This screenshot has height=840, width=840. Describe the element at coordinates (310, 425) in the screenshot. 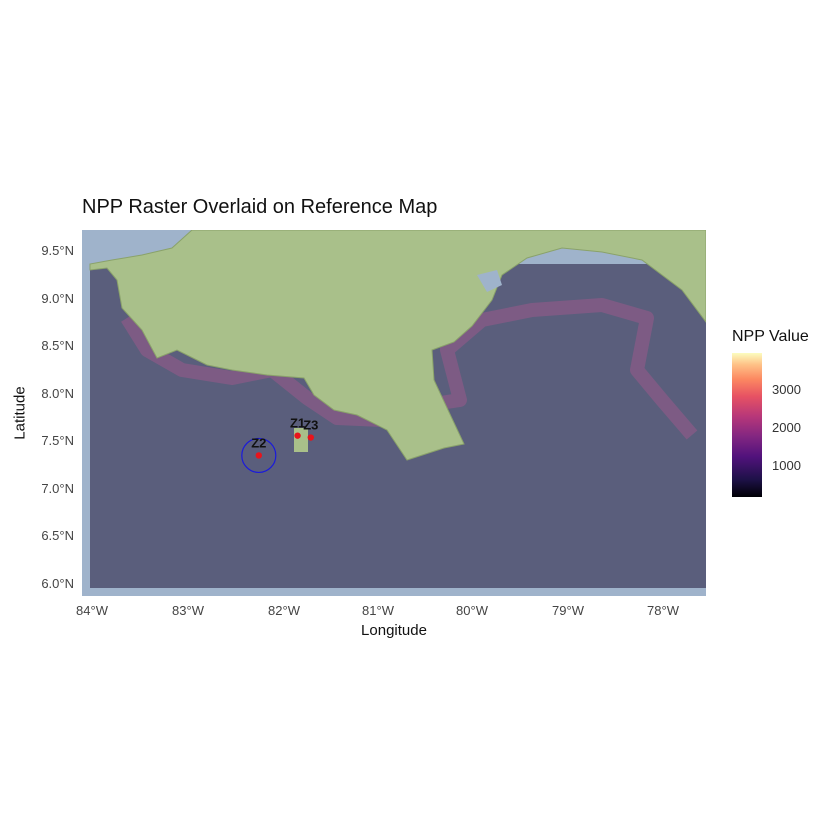

I see `site-label: Z3` at that location.